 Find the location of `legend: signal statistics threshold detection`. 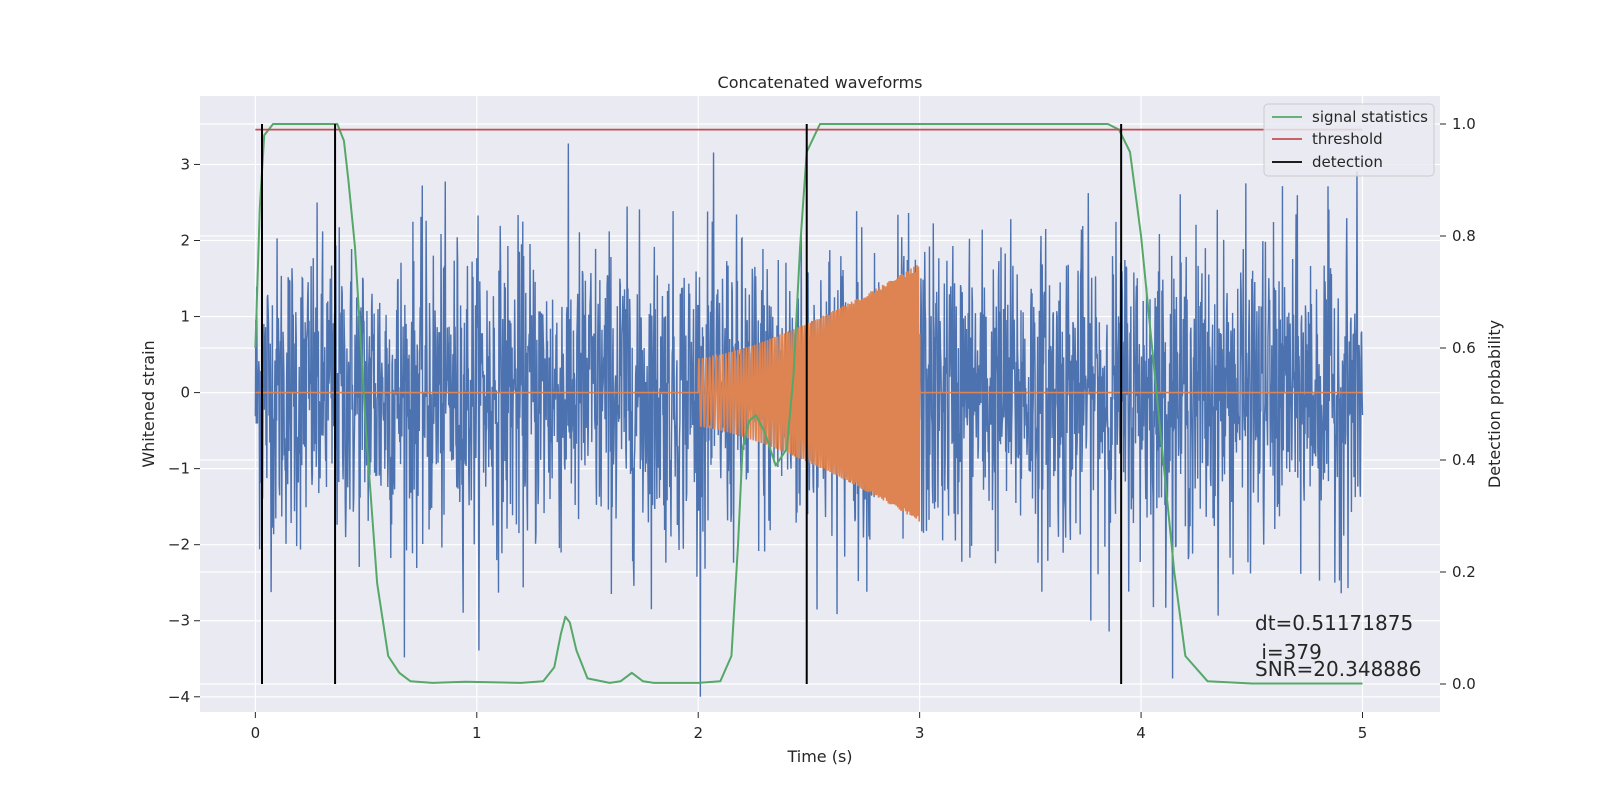

legend: signal statistics threshold detection is located at coordinates (1349, 140).